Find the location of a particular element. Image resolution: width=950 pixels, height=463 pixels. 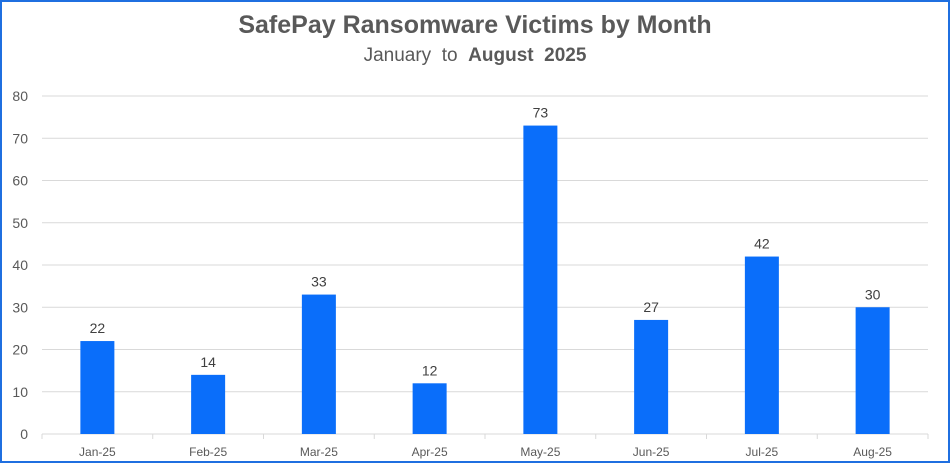

chart-subtitle: January to August 2025 is located at coordinates (475, 56).